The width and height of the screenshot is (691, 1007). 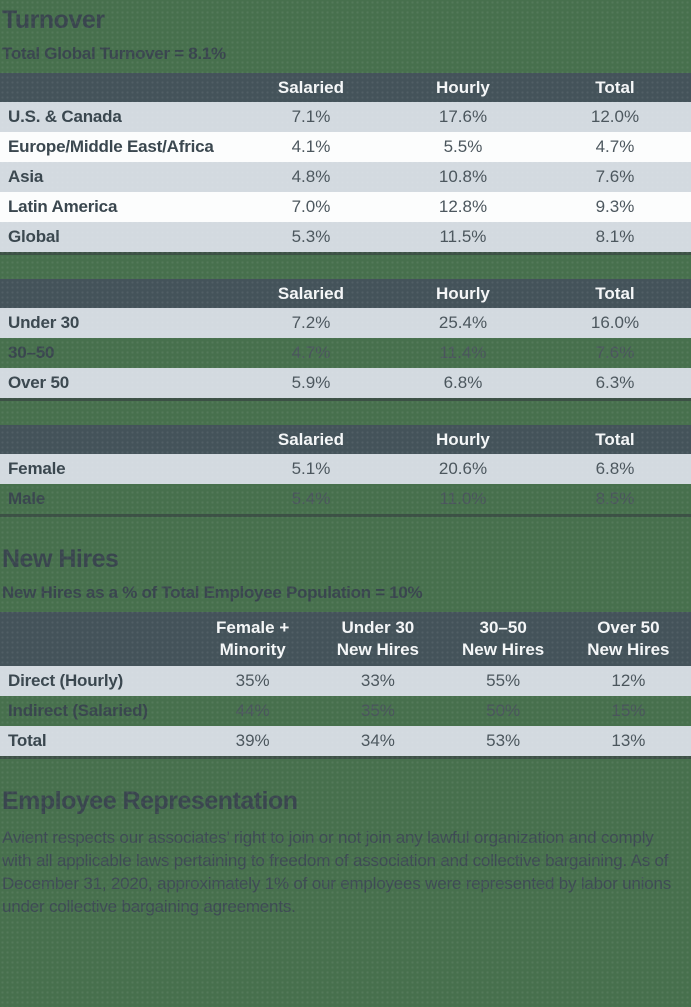 I want to click on cell-value: 20.6%, so click(x=463, y=468).